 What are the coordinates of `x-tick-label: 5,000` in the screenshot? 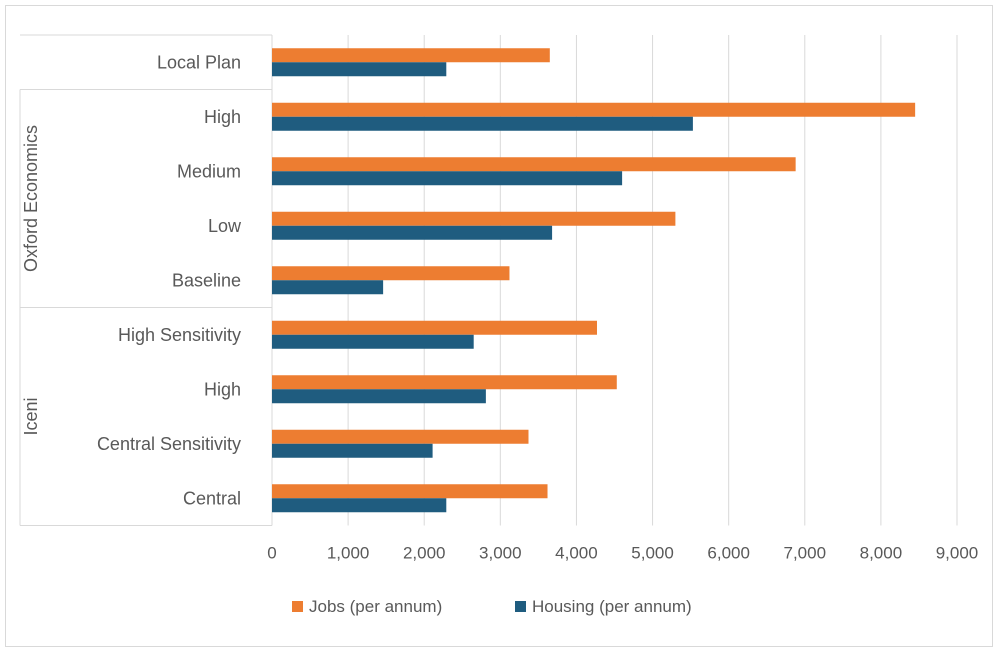 It's located at (652, 553).